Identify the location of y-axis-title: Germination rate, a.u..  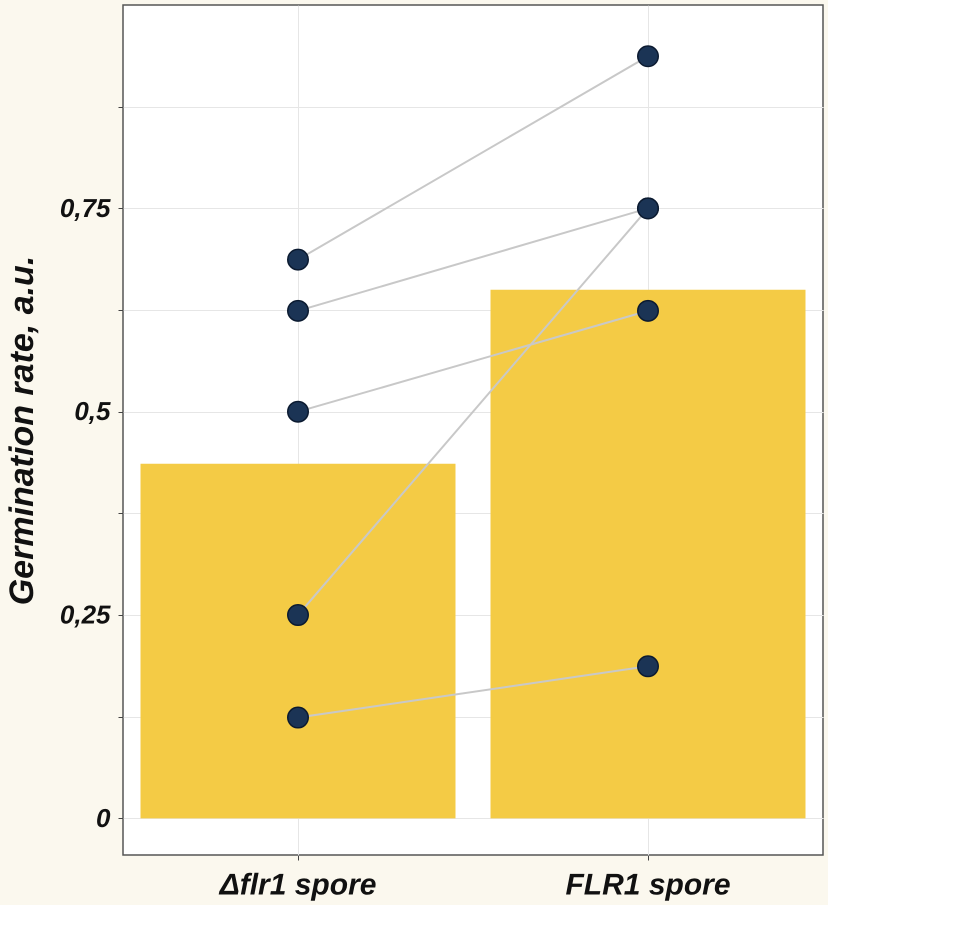
(21, 431).